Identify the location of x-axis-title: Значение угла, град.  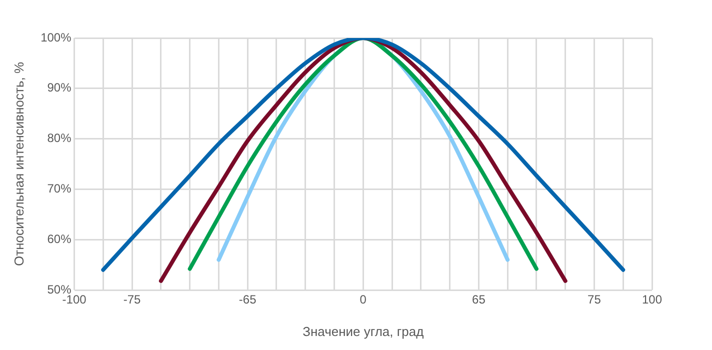
(363, 331).